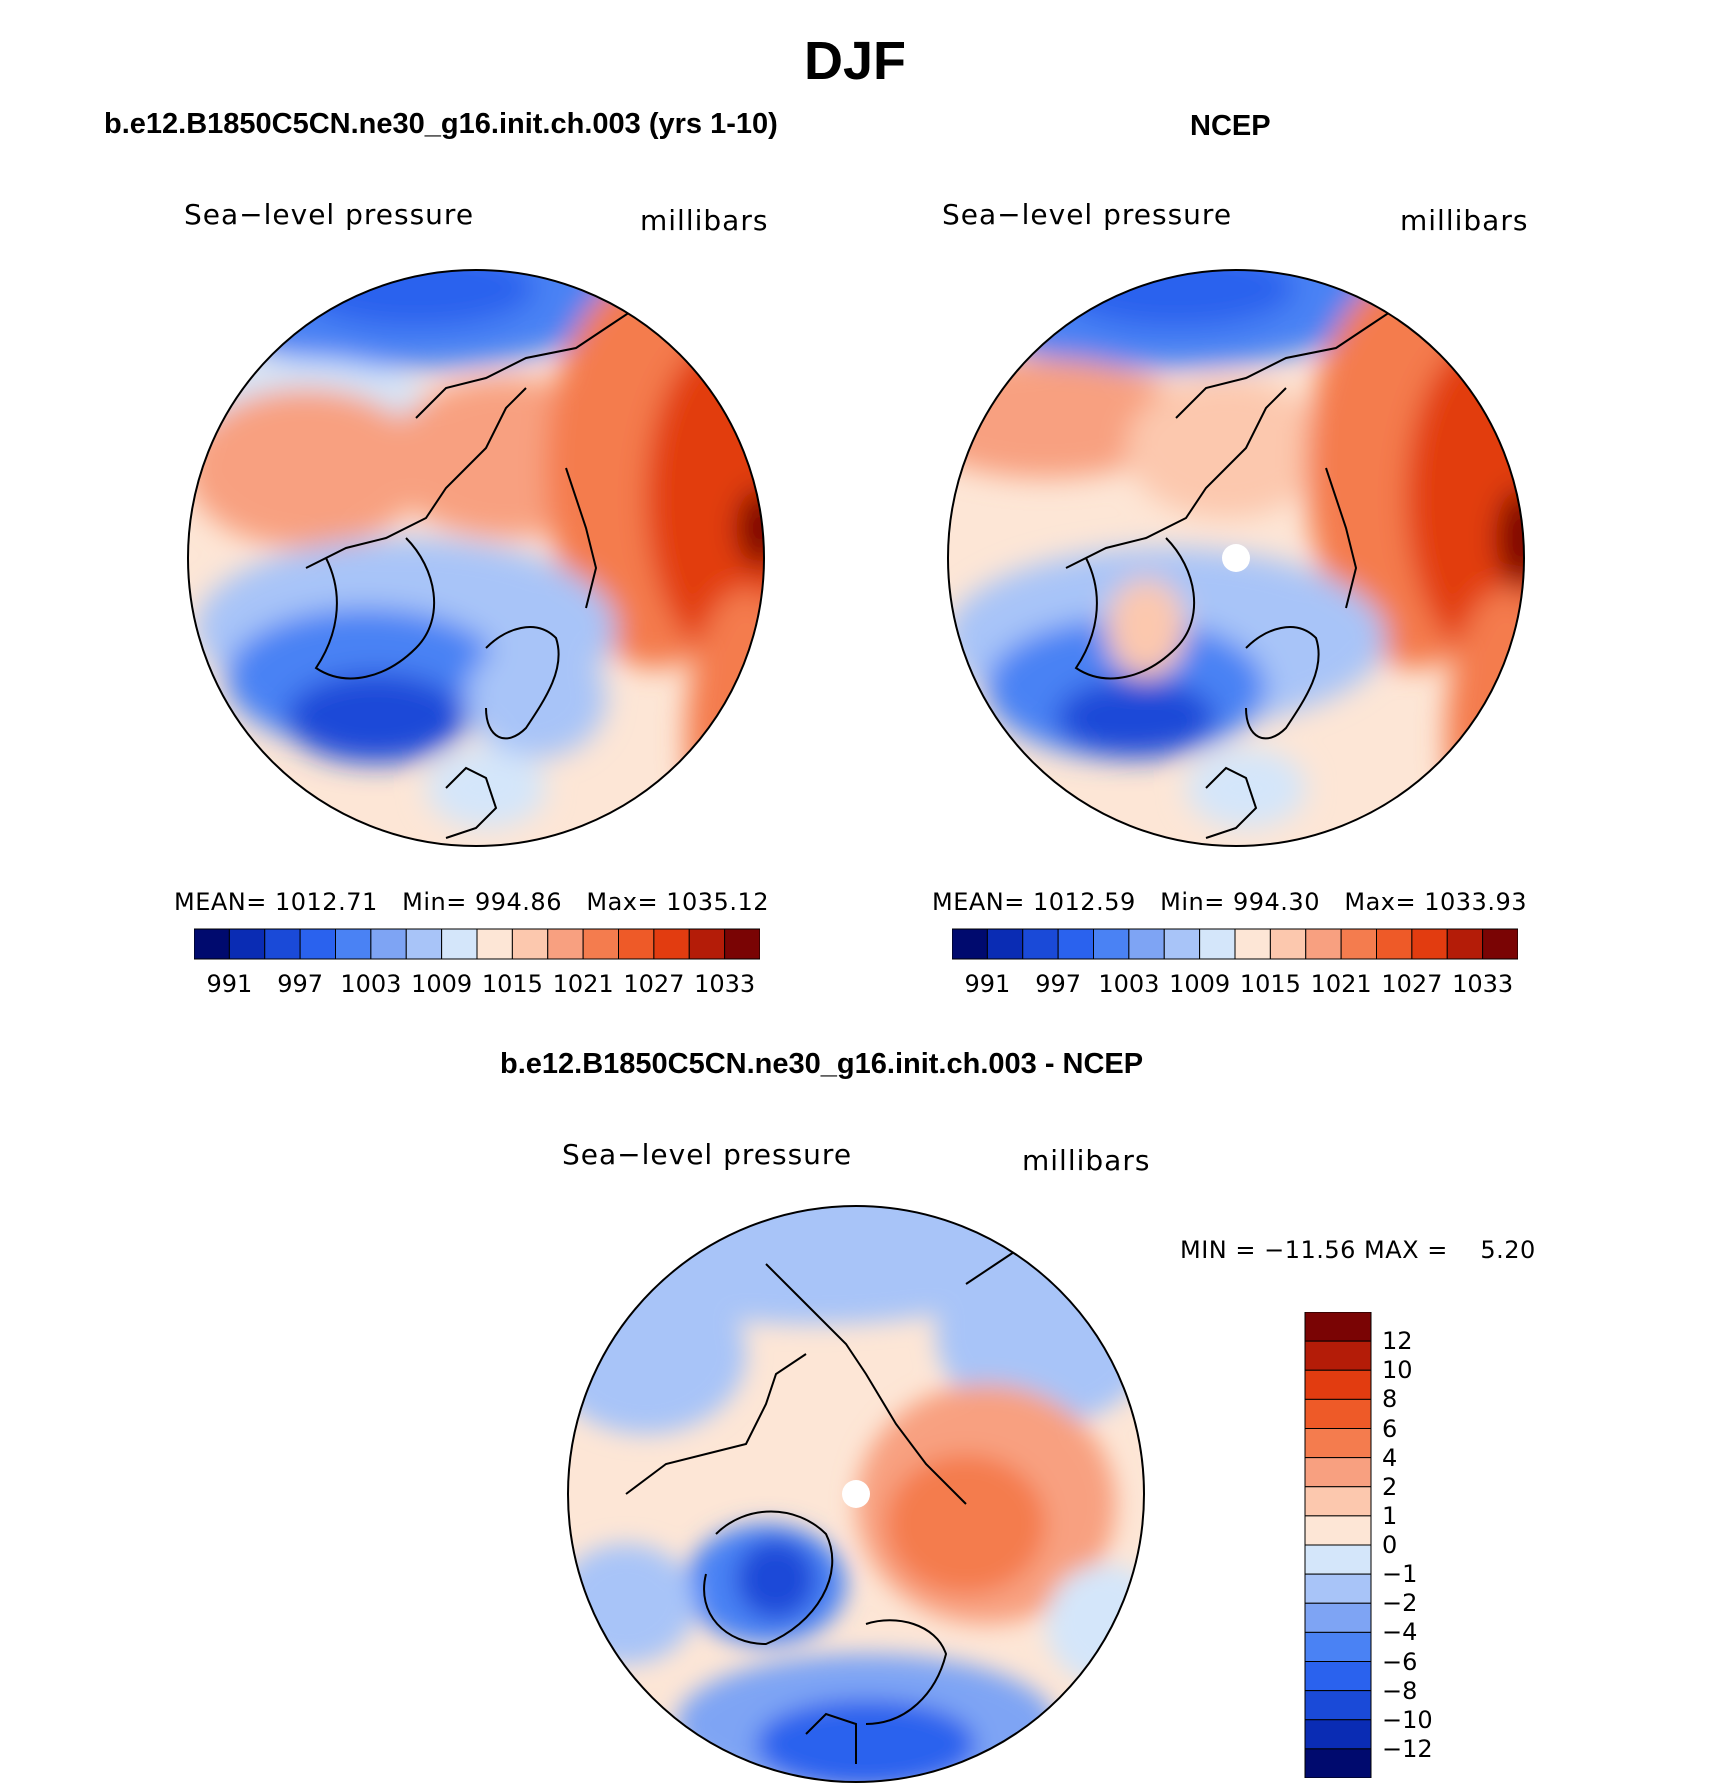  Describe the element at coordinates (1390, 1457) in the screenshot. I see `colorbar-tick-label: 4` at that location.